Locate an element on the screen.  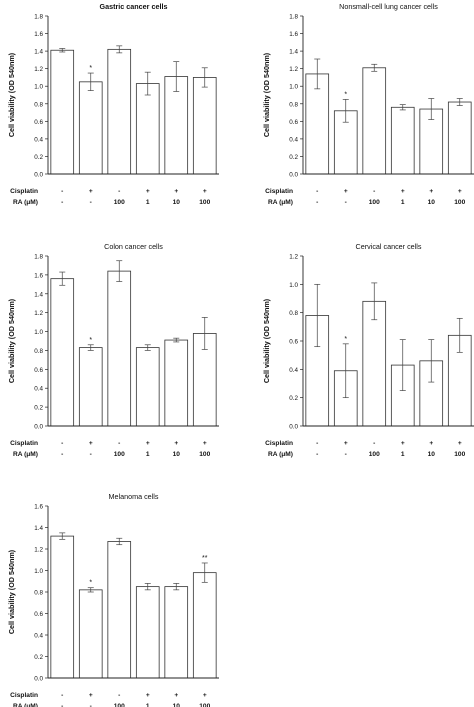
y-tick-label: 0.2 is located at coordinates (38, 408).